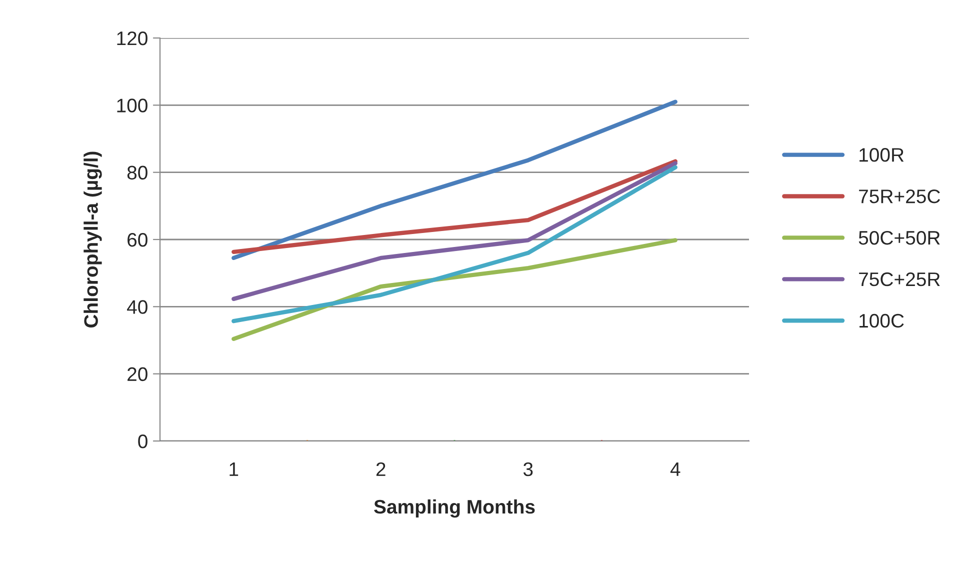 The height and width of the screenshot is (580, 962). What do you see at coordinates (143, 441) in the screenshot?
I see `y-tick-label: 0` at bounding box center [143, 441].